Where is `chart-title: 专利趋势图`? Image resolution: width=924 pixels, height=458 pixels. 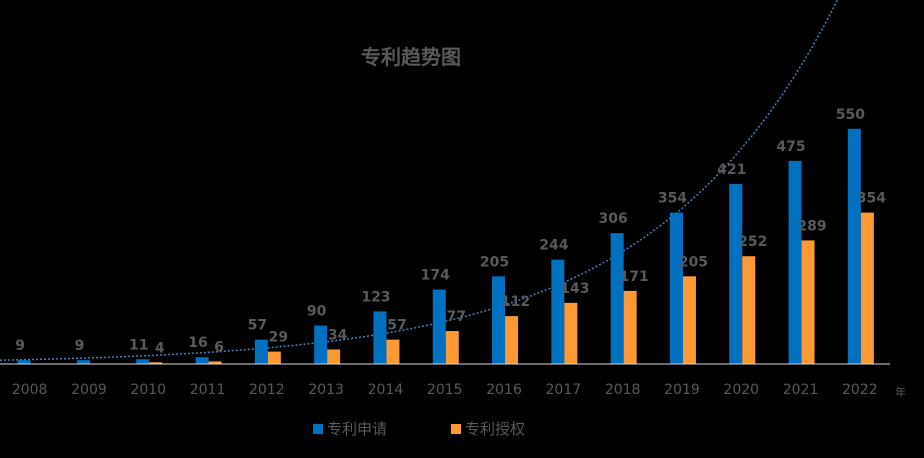
chart-title: 专利趋势图 is located at coordinates (411, 57).